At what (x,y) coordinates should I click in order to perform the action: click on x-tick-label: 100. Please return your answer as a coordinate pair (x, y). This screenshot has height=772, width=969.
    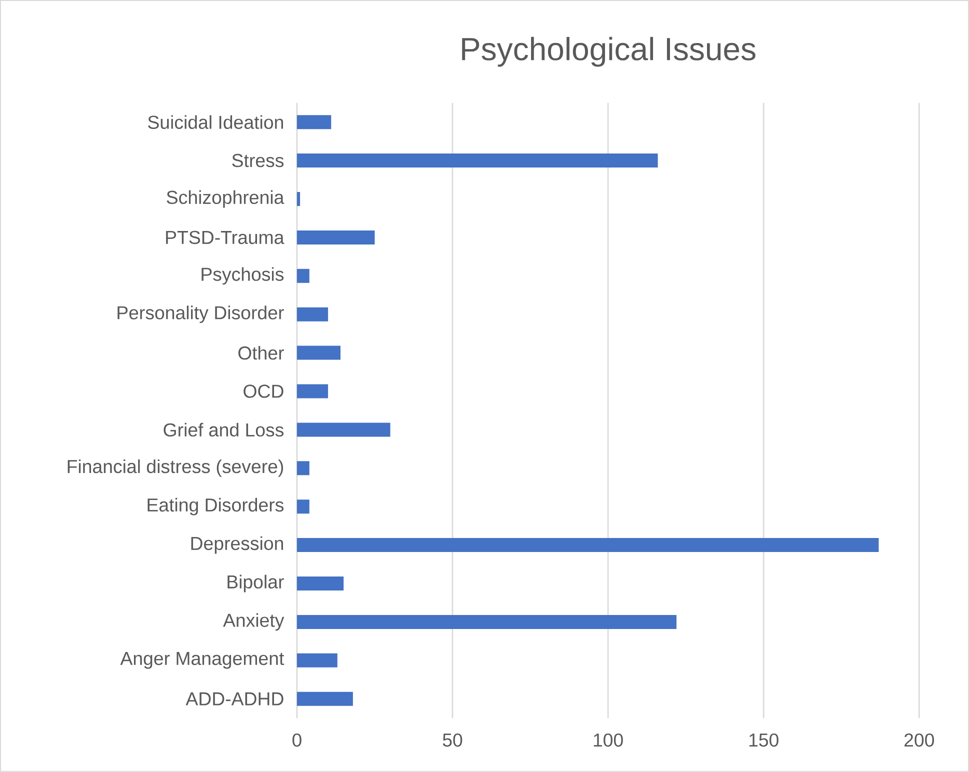
    Looking at the image, I should click on (608, 740).